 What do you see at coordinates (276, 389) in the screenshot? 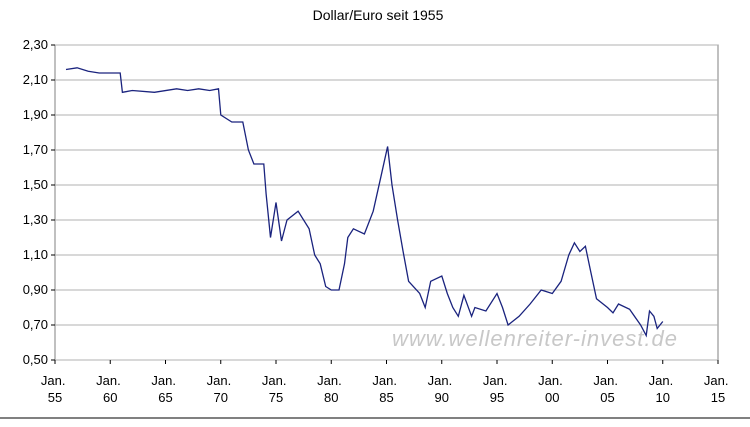
I see `x-tick-label: Jan. 75` at bounding box center [276, 389].